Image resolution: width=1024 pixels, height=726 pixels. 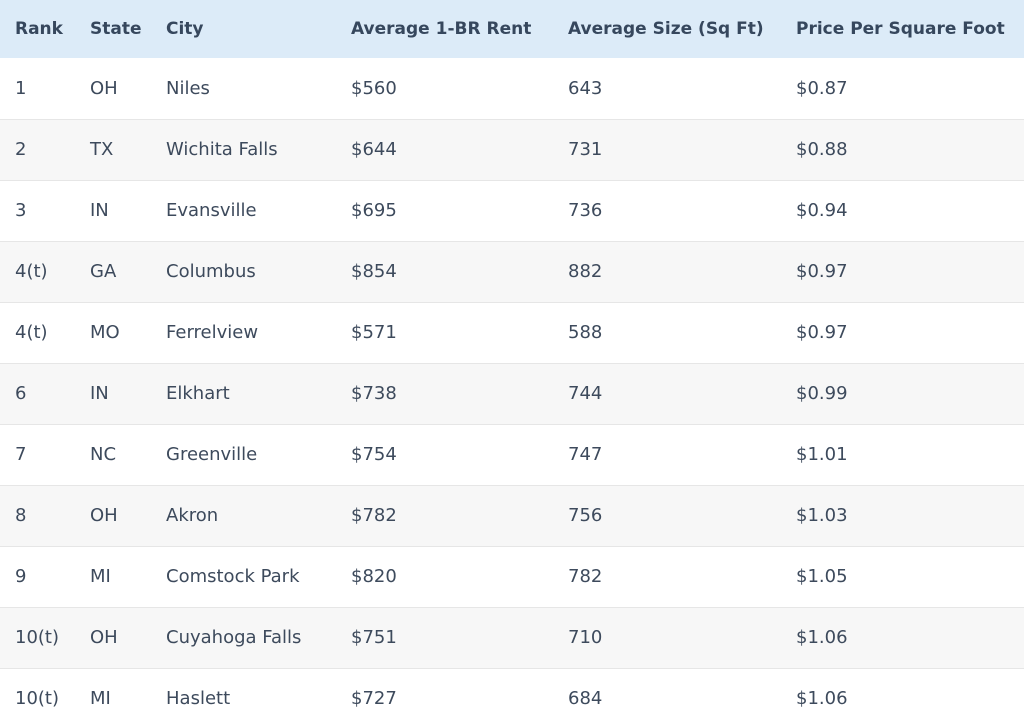 What do you see at coordinates (900, 29) in the screenshot?
I see `header-price-per-square-foot: Price Per Square Foot` at bounding box center [900, 29].